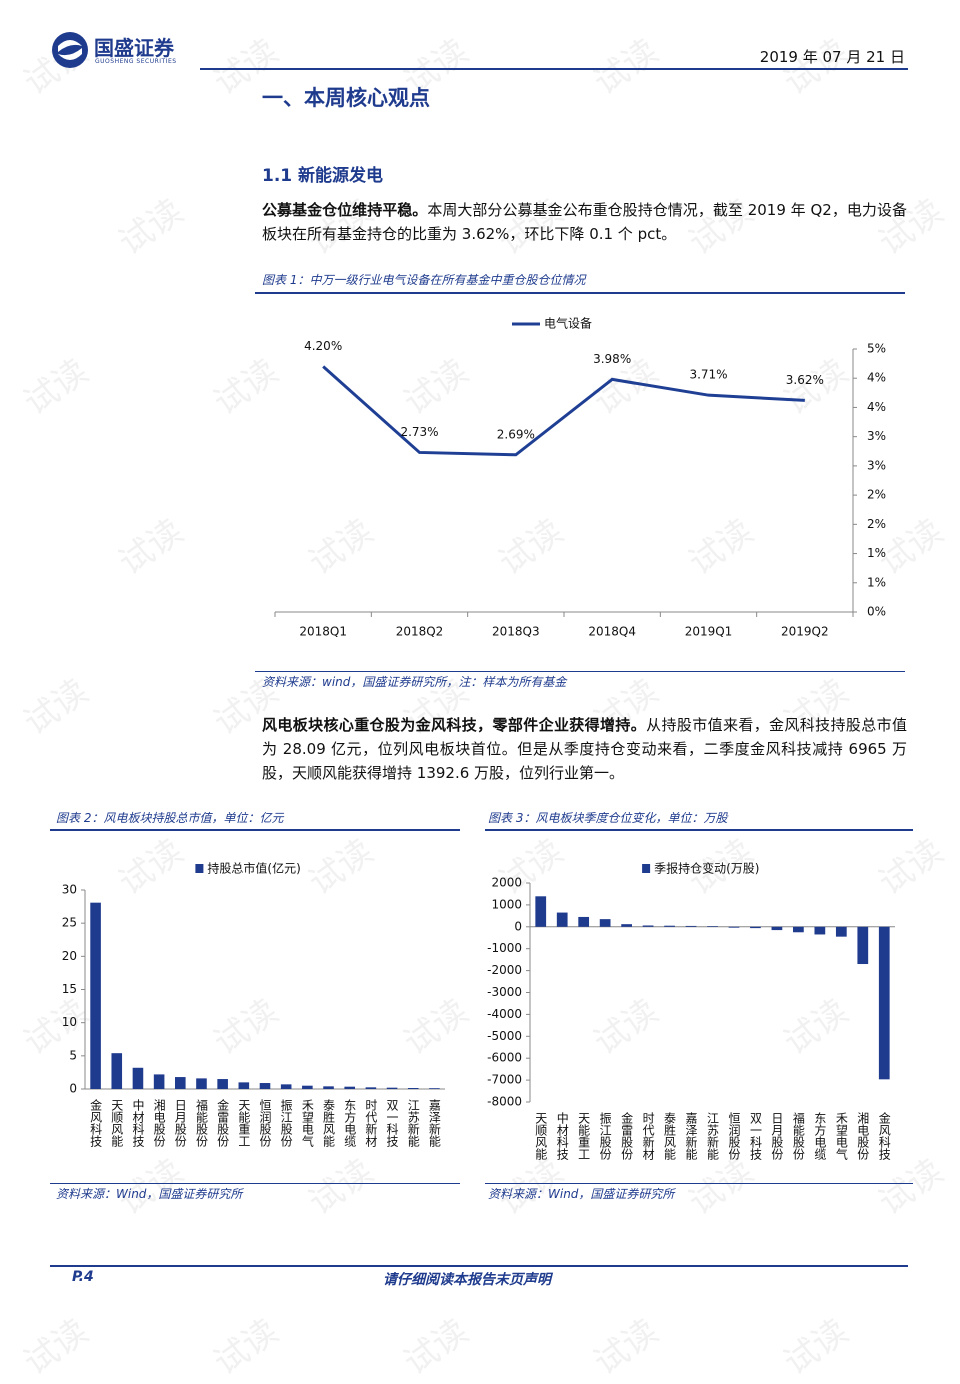 Image resolution: width=960 pixels, height=1384 pixels. I want to click on x-tick-label: 双一科技, so click(392, 1123).